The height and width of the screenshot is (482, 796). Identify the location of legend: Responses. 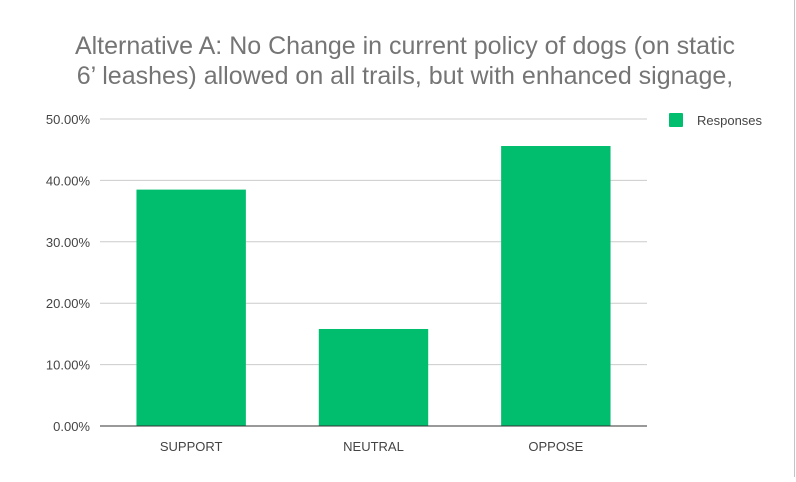
(716, 120).